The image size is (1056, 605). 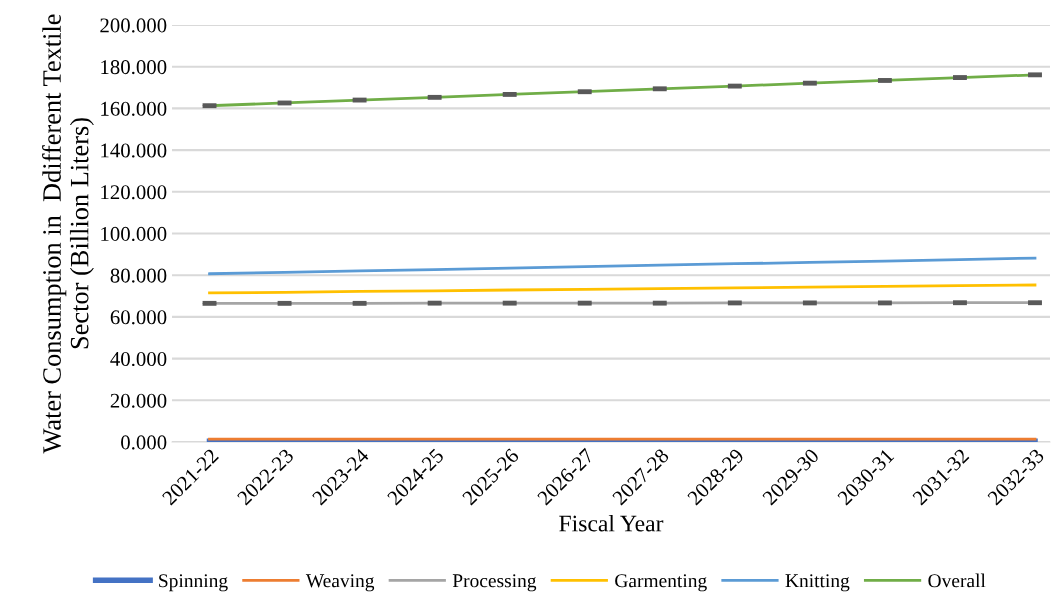 I want to click on y-tick-label: 200.000, so click(x=133, y=25).